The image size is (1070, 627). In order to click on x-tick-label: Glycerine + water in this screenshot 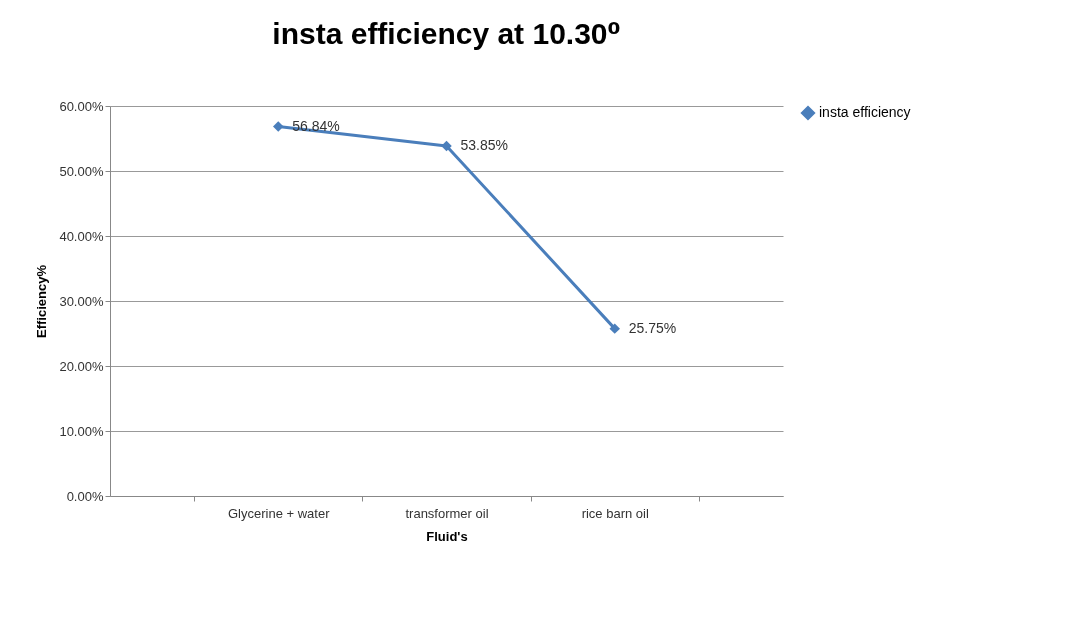, I will do `click(279, 513)`.